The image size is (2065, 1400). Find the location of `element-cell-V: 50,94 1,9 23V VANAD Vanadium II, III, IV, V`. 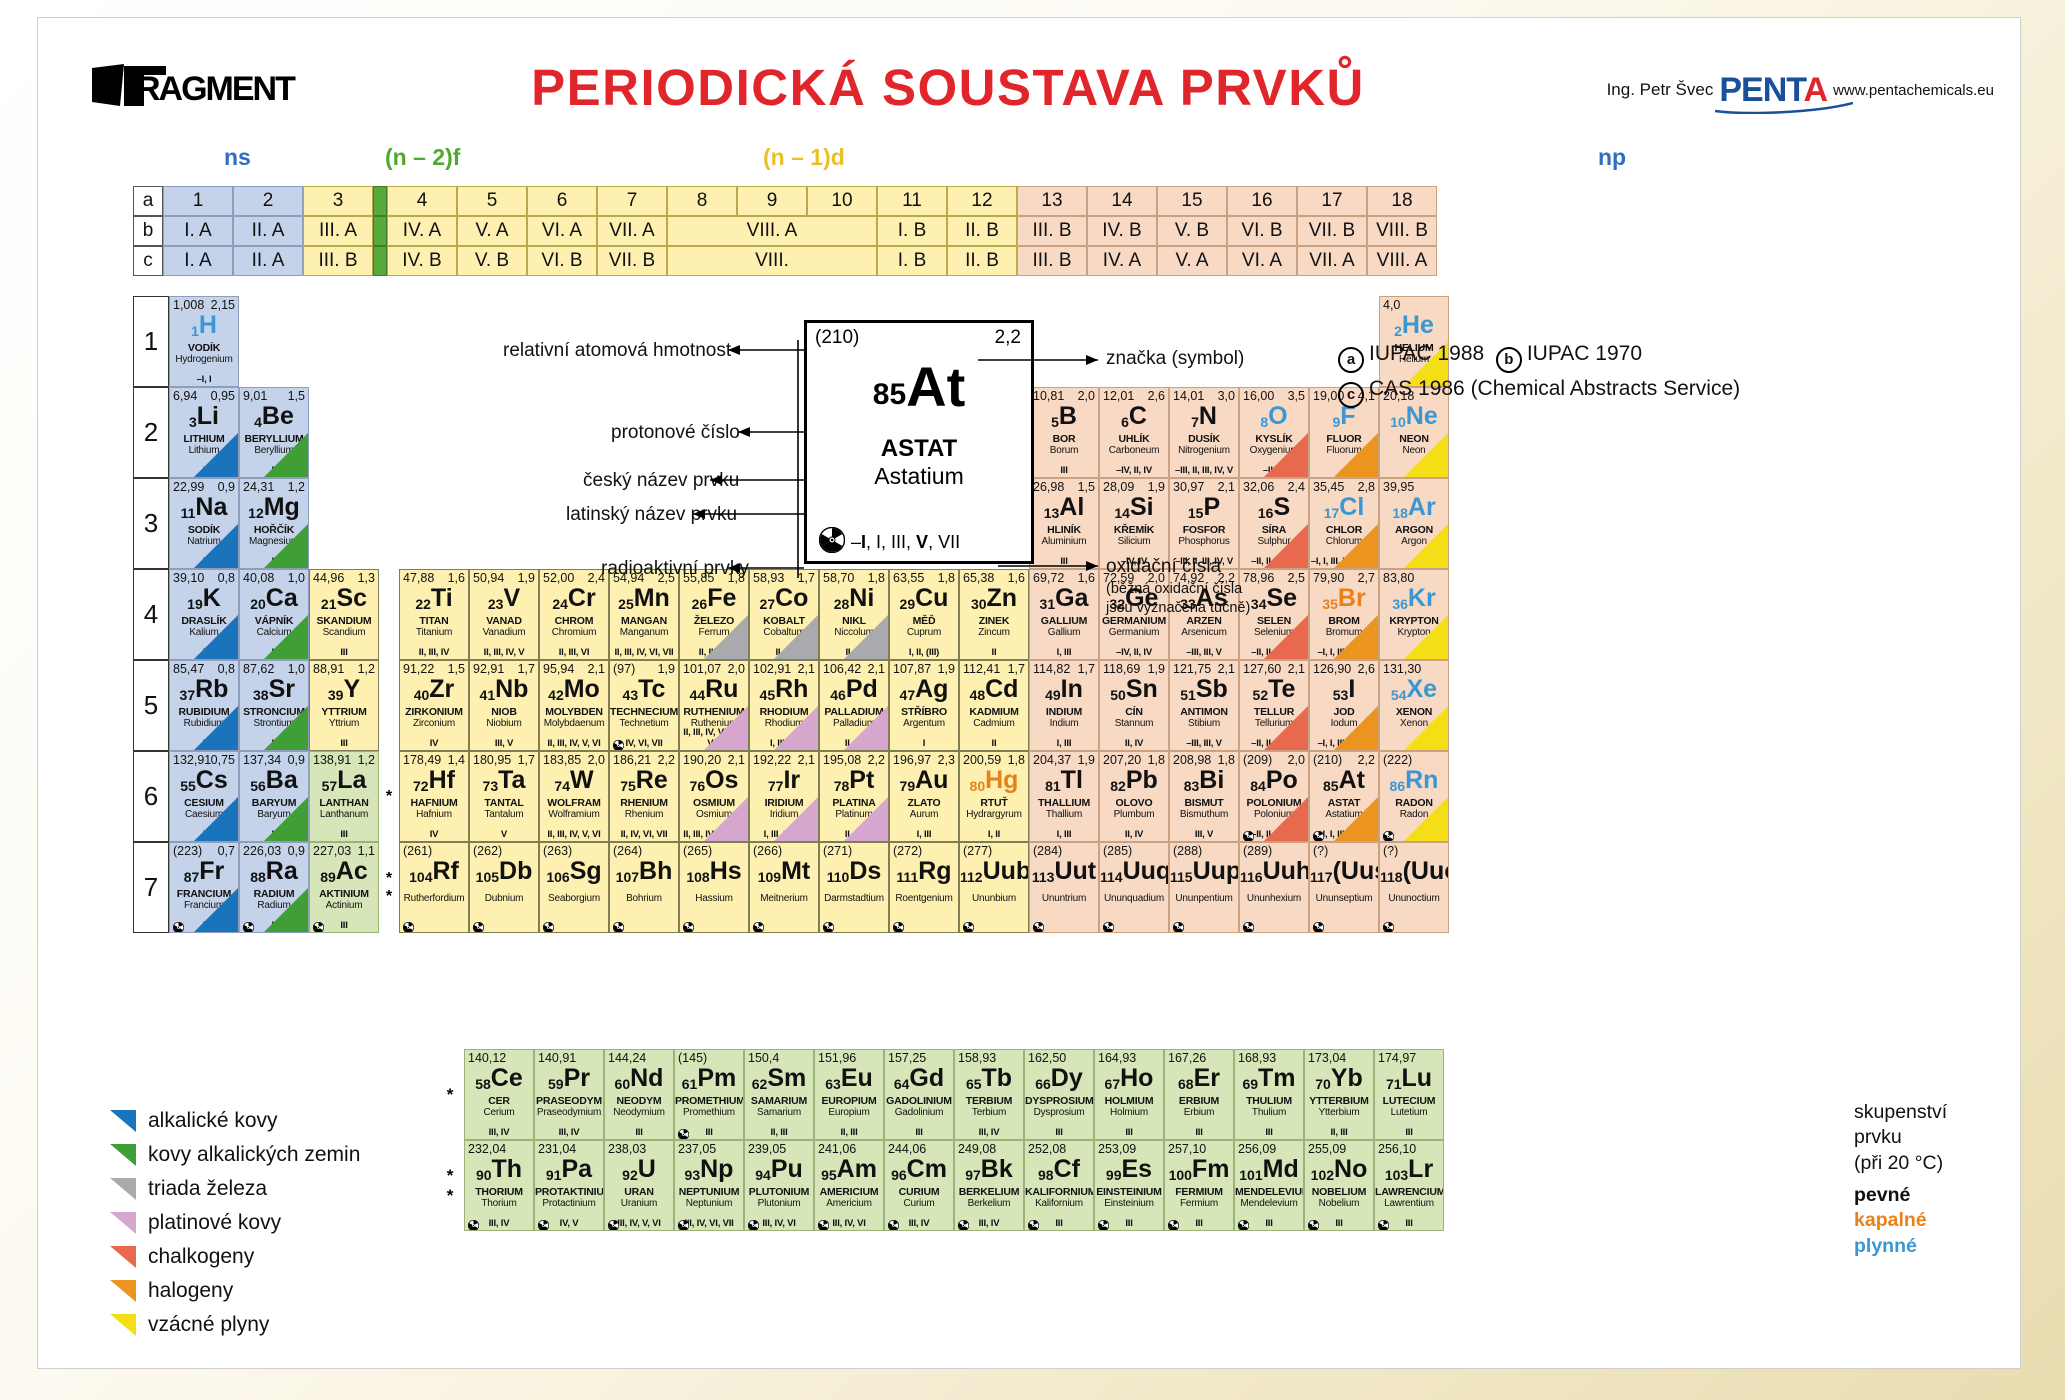

element-cell-V: 50,94 1,9 23V VANAD Vanadium II, III, IV, V is located at coordinates (504, 614).